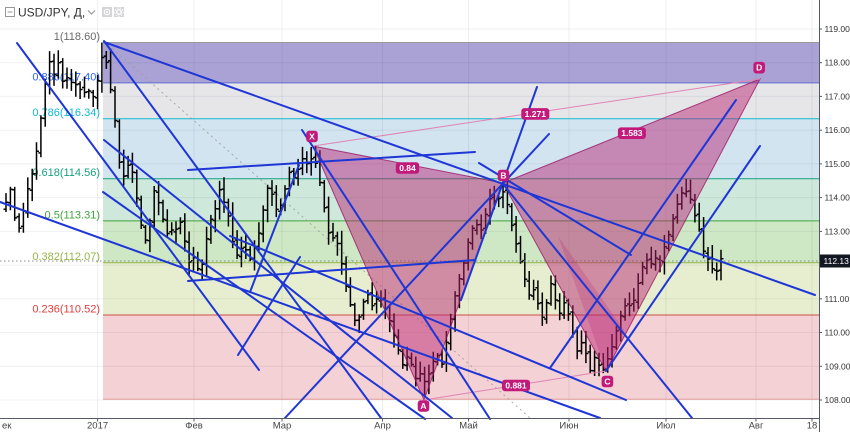 The height and width of the screenshot is (437, 850). Describe the element at coordinates (97, 426) in the screenshot. I see `svg-text: 2017` at that location.